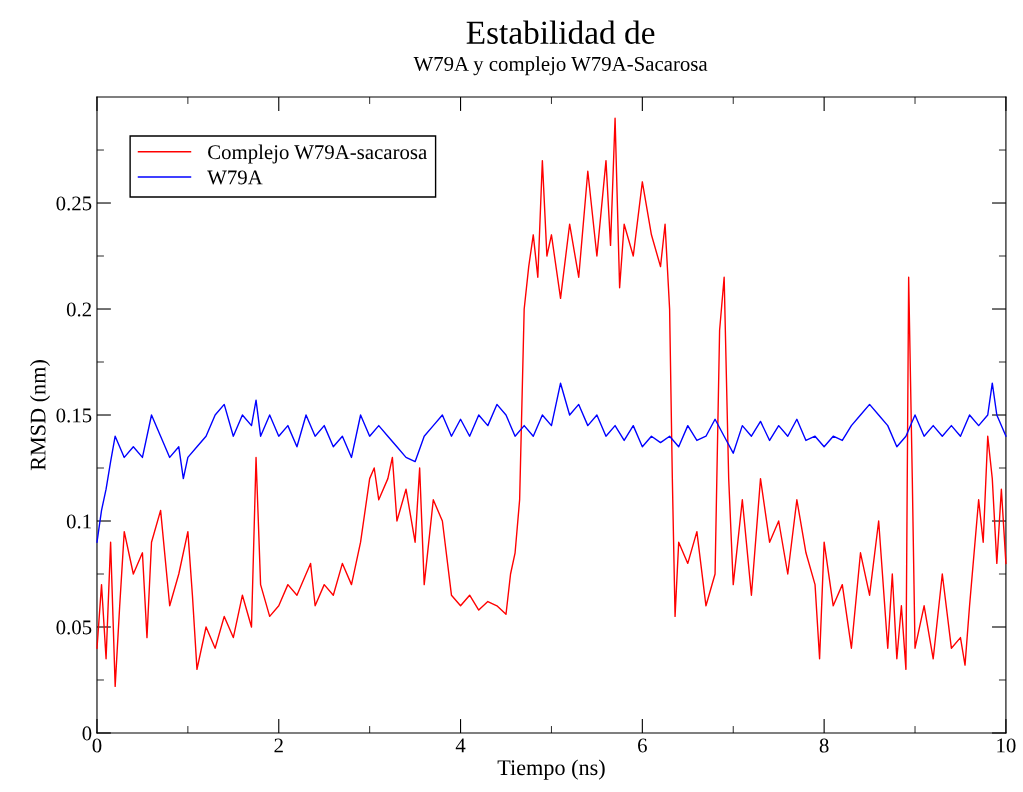  What do you see at coordinates (1006, 745) in the screenshot?
I see `x-tick-label: 10` at bounding box center [1006, 745].